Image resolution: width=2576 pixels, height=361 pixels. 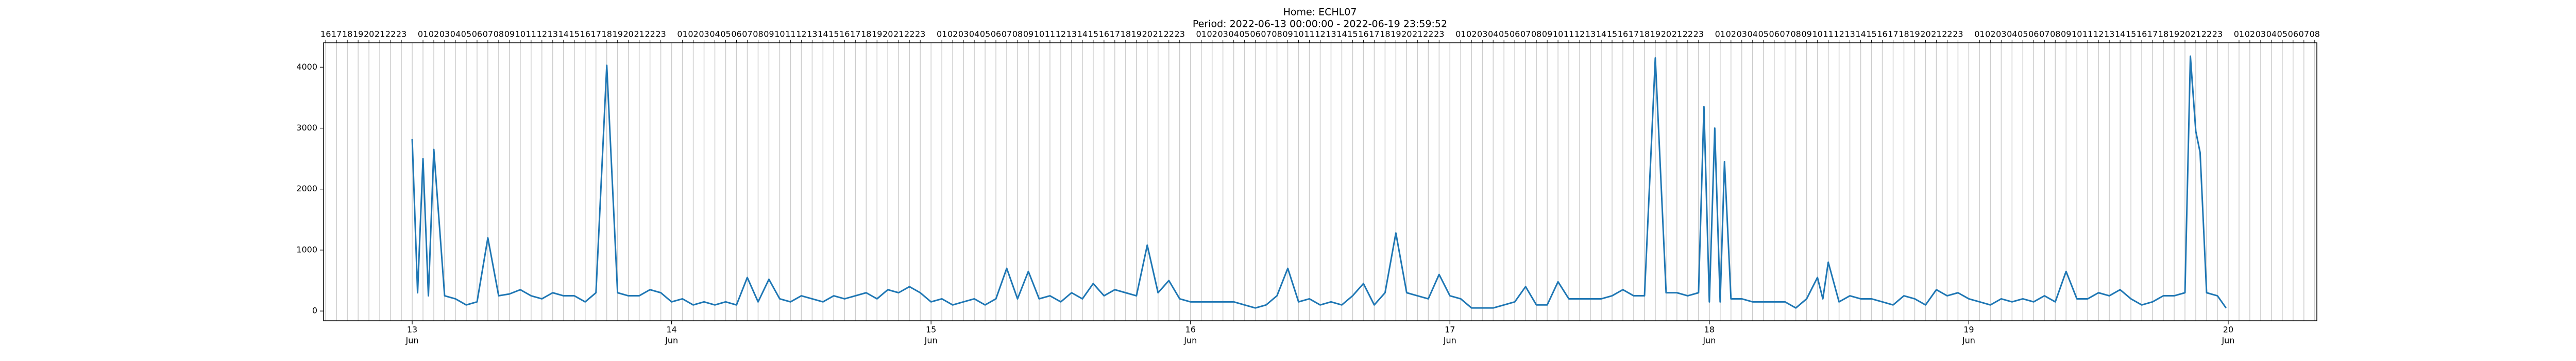 What do you see at coordinates (671, 330) in the screenshot?
I see `x-tick-label: 14` at bounding box center [671, 330].